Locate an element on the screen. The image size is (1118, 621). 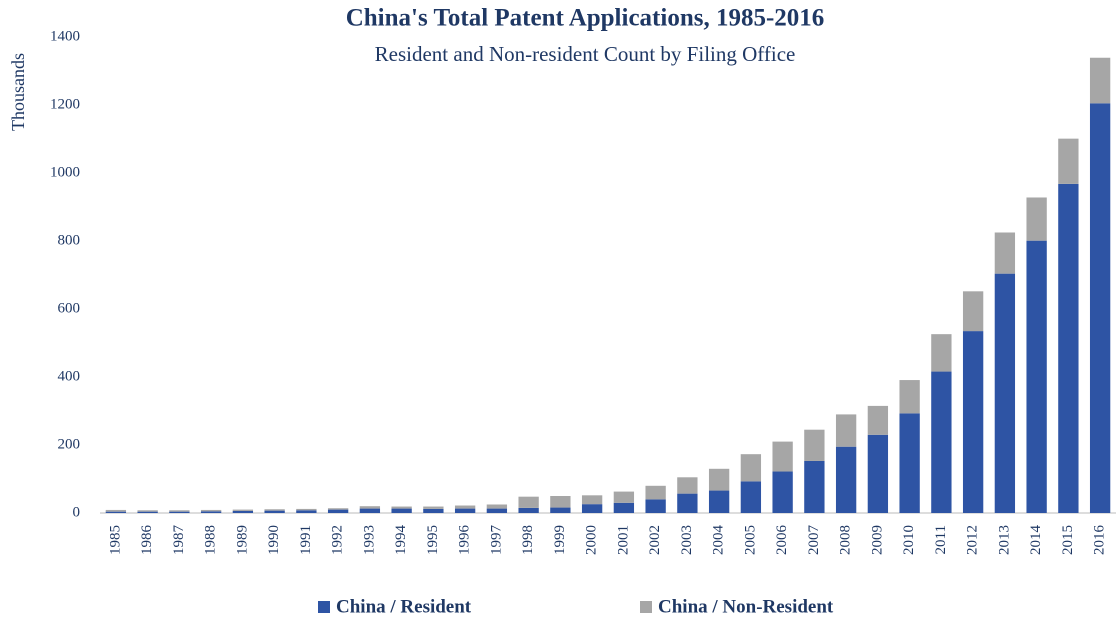
x-tick-label: 2009 is located at coordinates (877, 540).